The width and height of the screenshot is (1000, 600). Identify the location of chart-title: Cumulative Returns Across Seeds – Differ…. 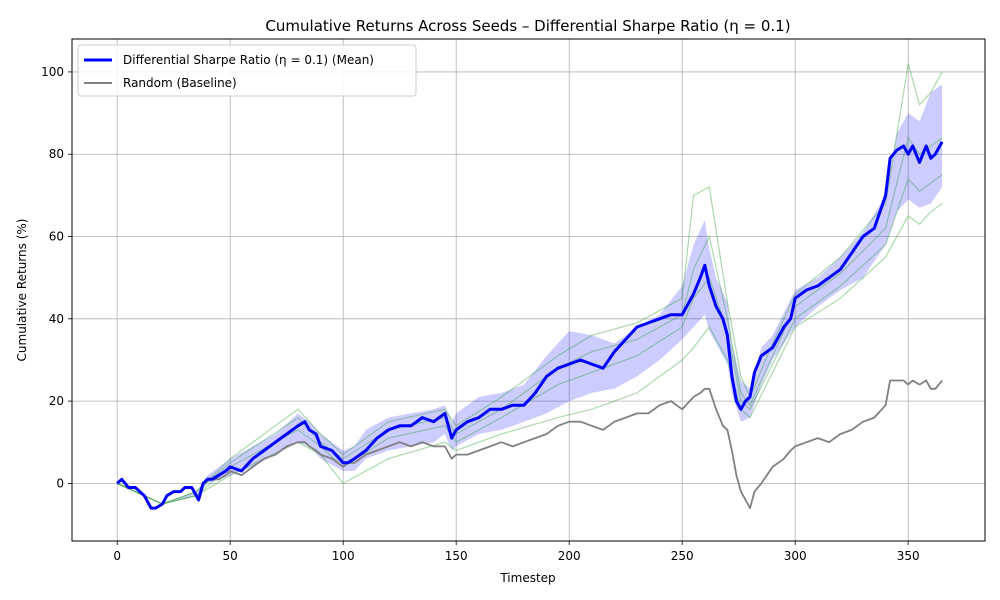
(527, 26).